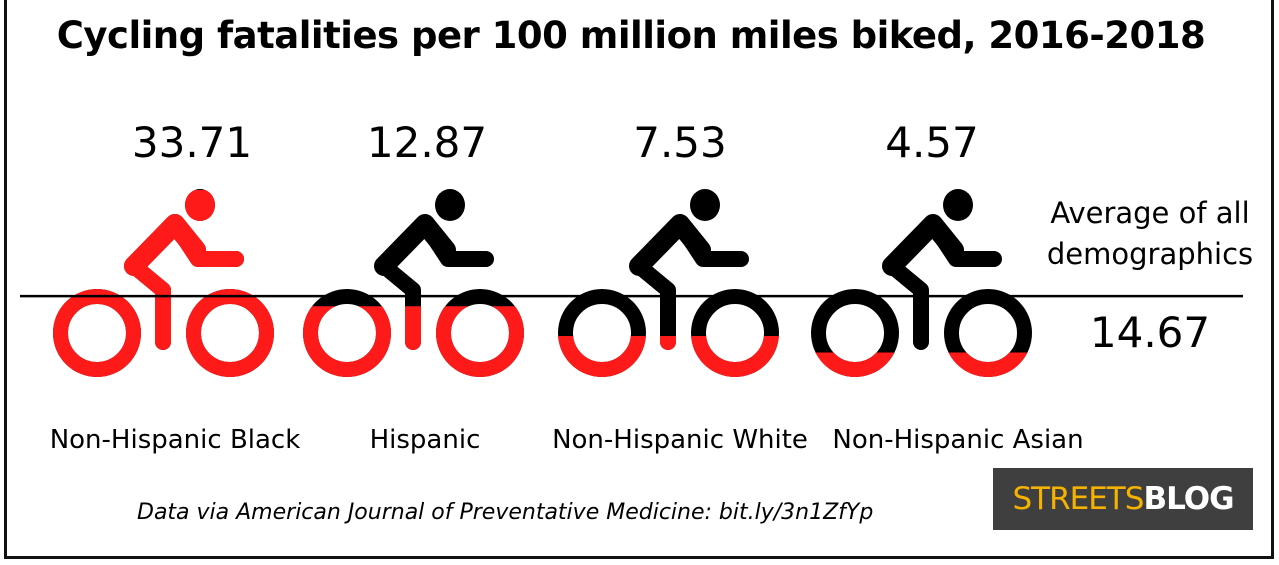 Image resolution: width=1279 pixels, height=565 pixels. What do you see at coordinates (1123, 499) in the screenshot?
I see `streetsblog-logo: STREETSBLOG` at bounding box center [1123, 499].